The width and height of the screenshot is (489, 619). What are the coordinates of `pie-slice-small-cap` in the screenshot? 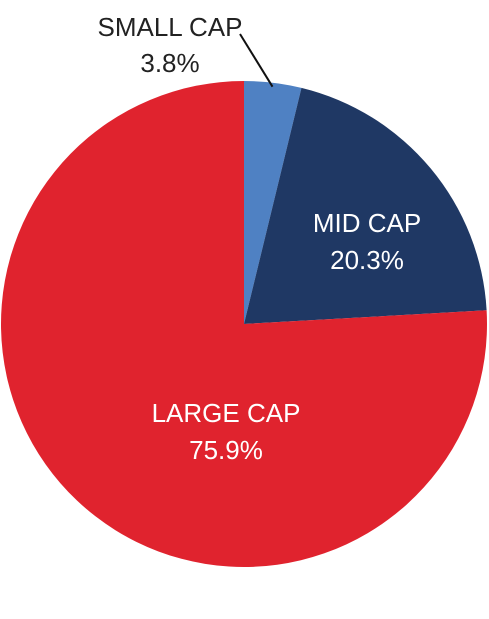 It's located at (273, 202).